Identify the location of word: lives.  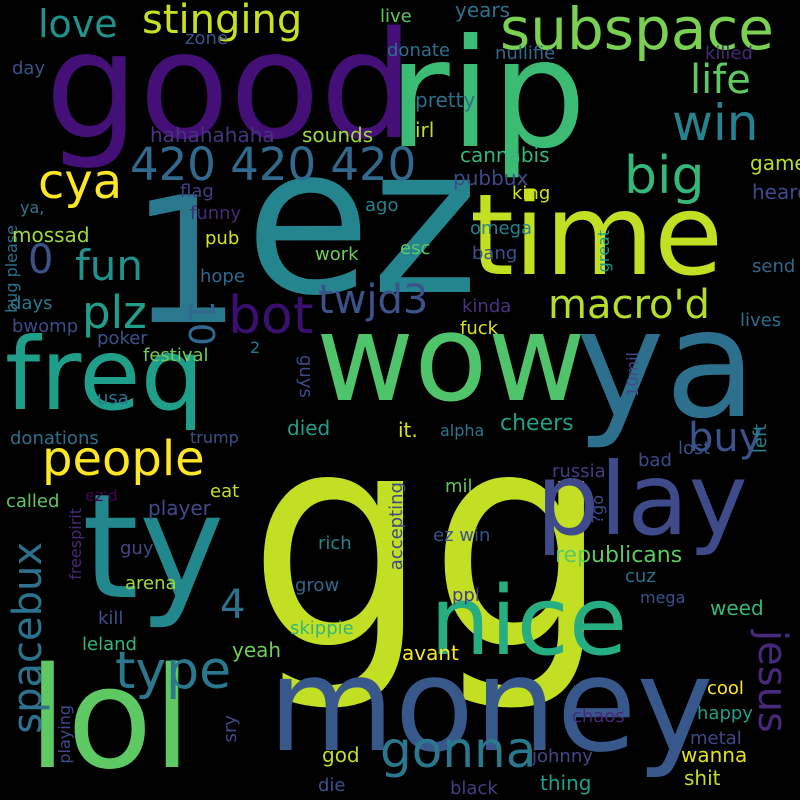
(761, 320).